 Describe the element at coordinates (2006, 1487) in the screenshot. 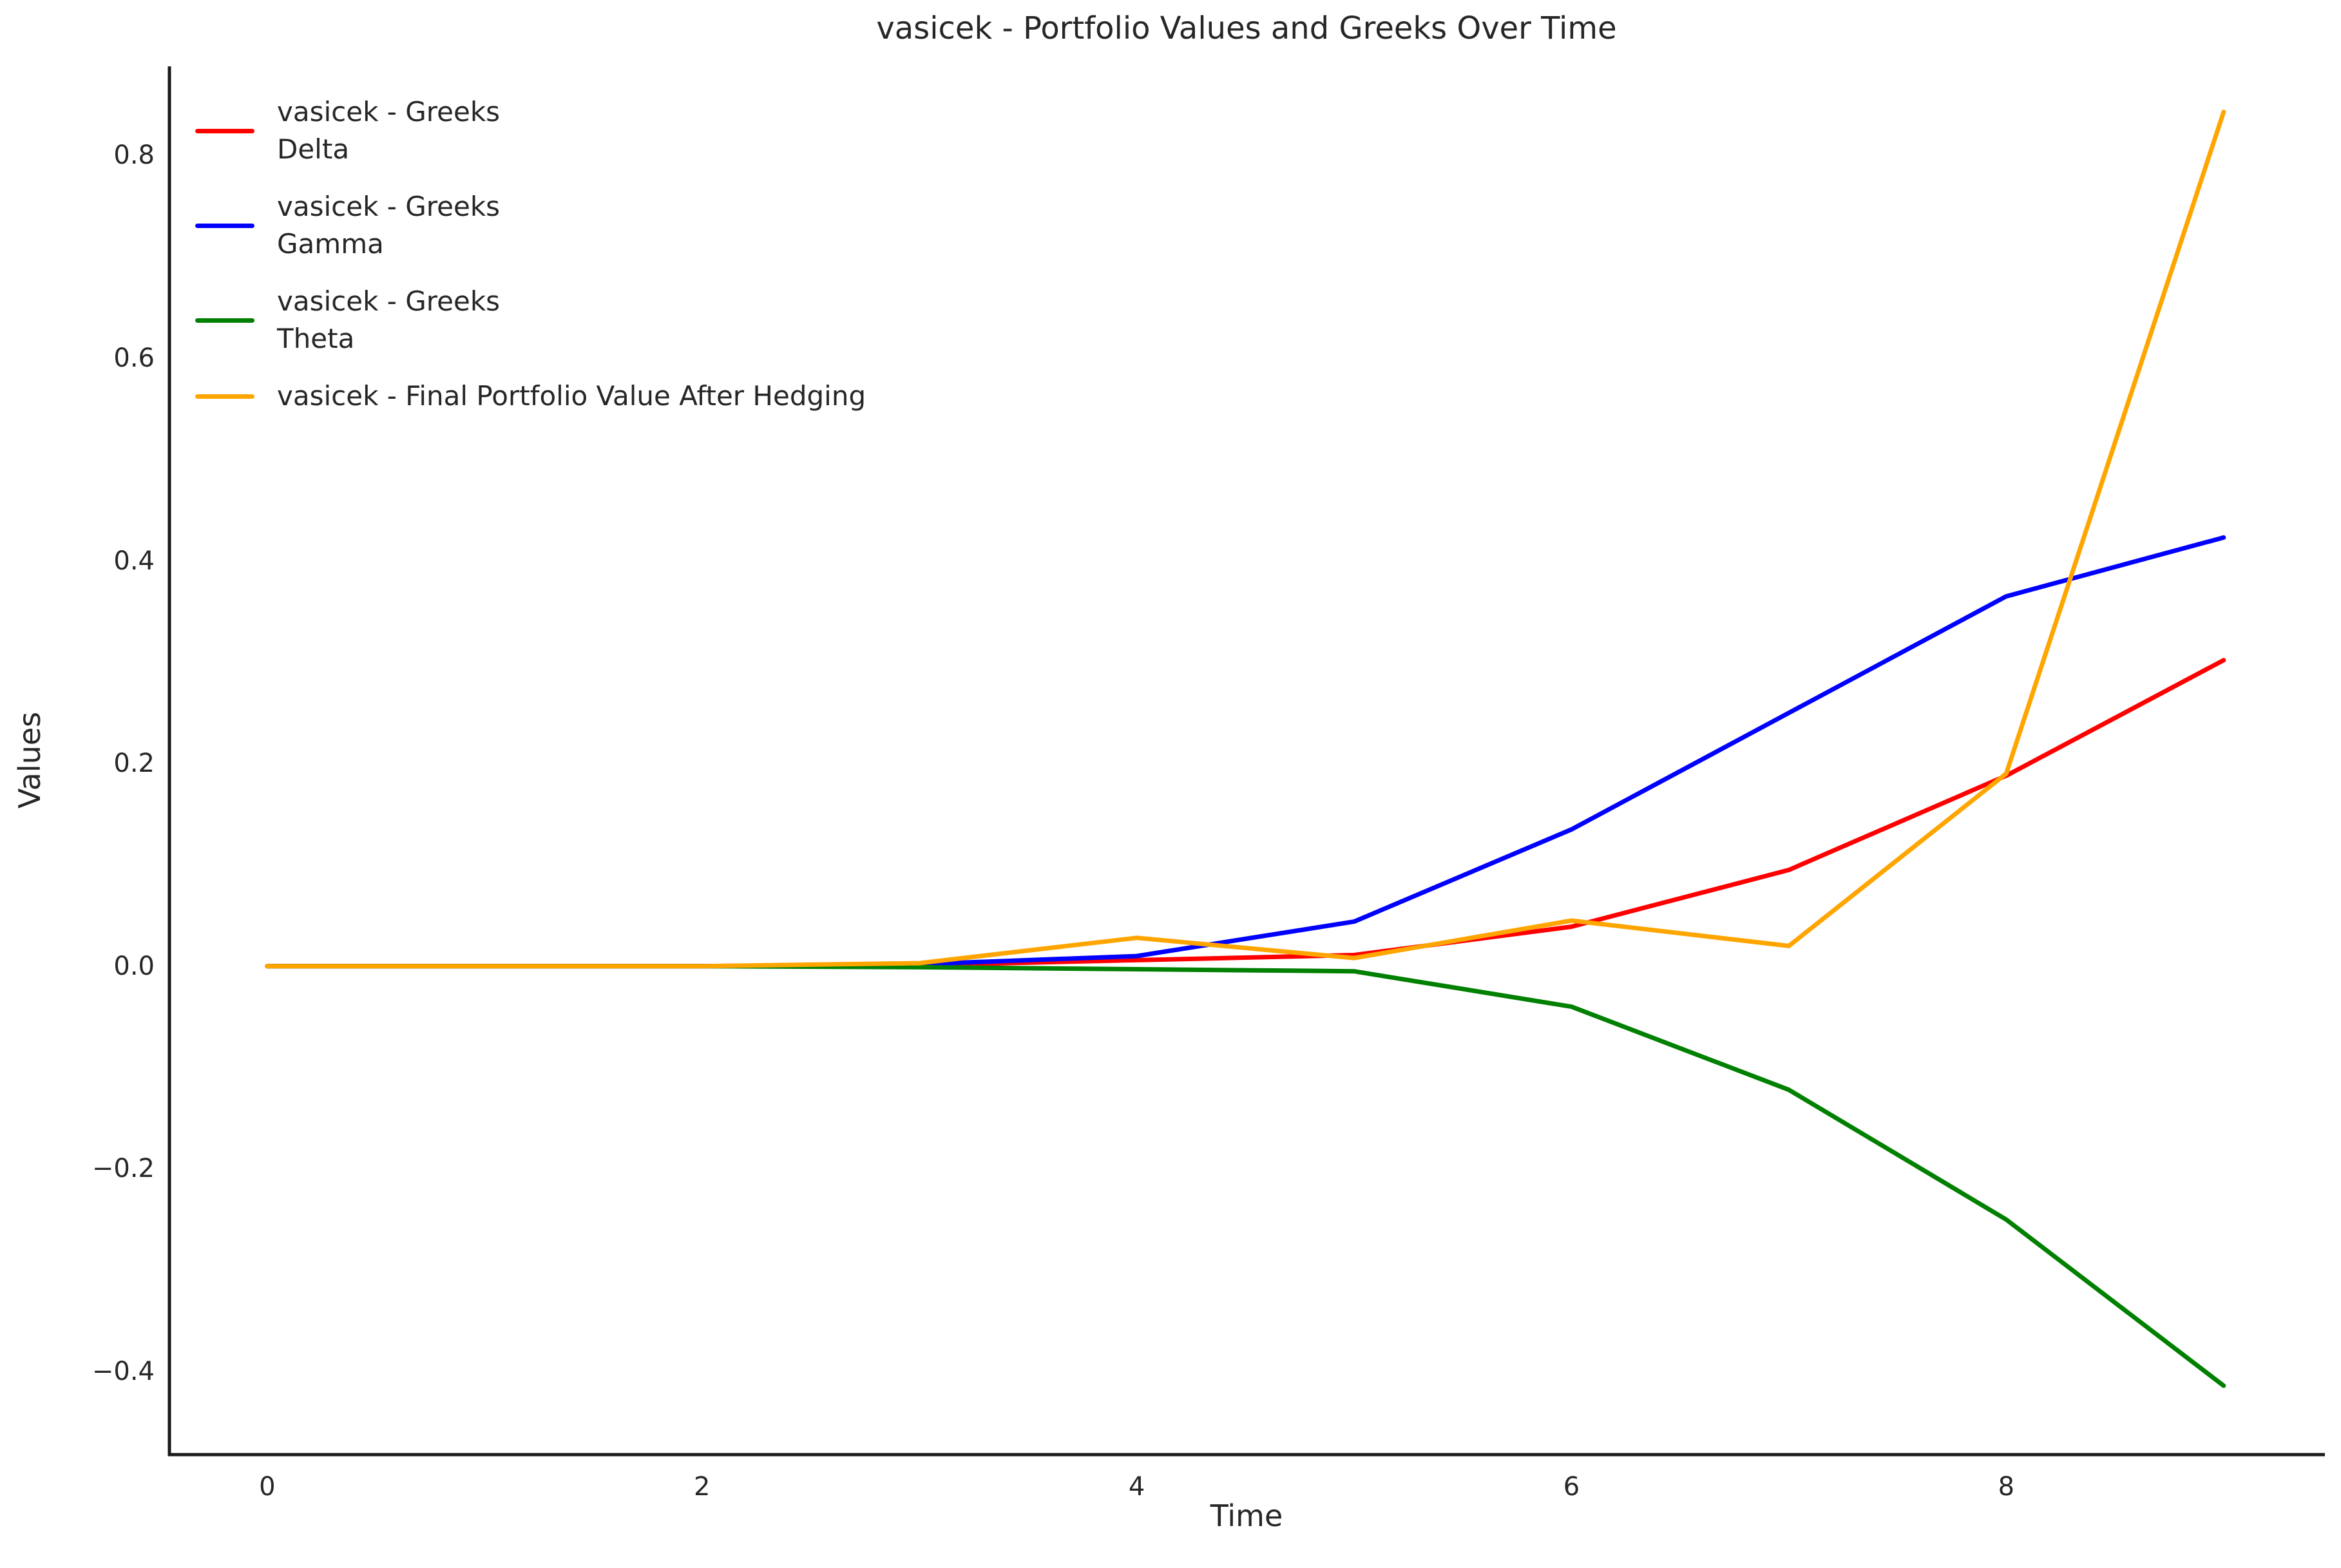

I see `x-tick-label: 8` at that location.